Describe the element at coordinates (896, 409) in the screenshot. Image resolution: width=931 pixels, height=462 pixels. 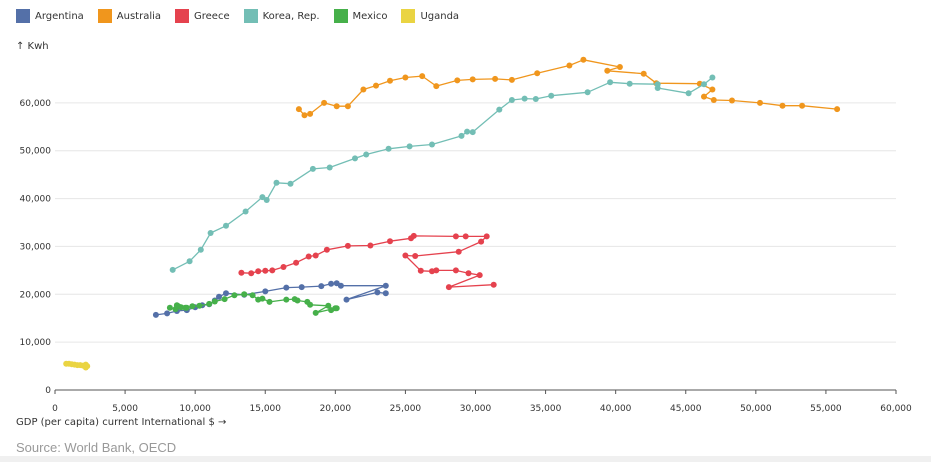
I see `x-tick-label: 60,000` at that location.